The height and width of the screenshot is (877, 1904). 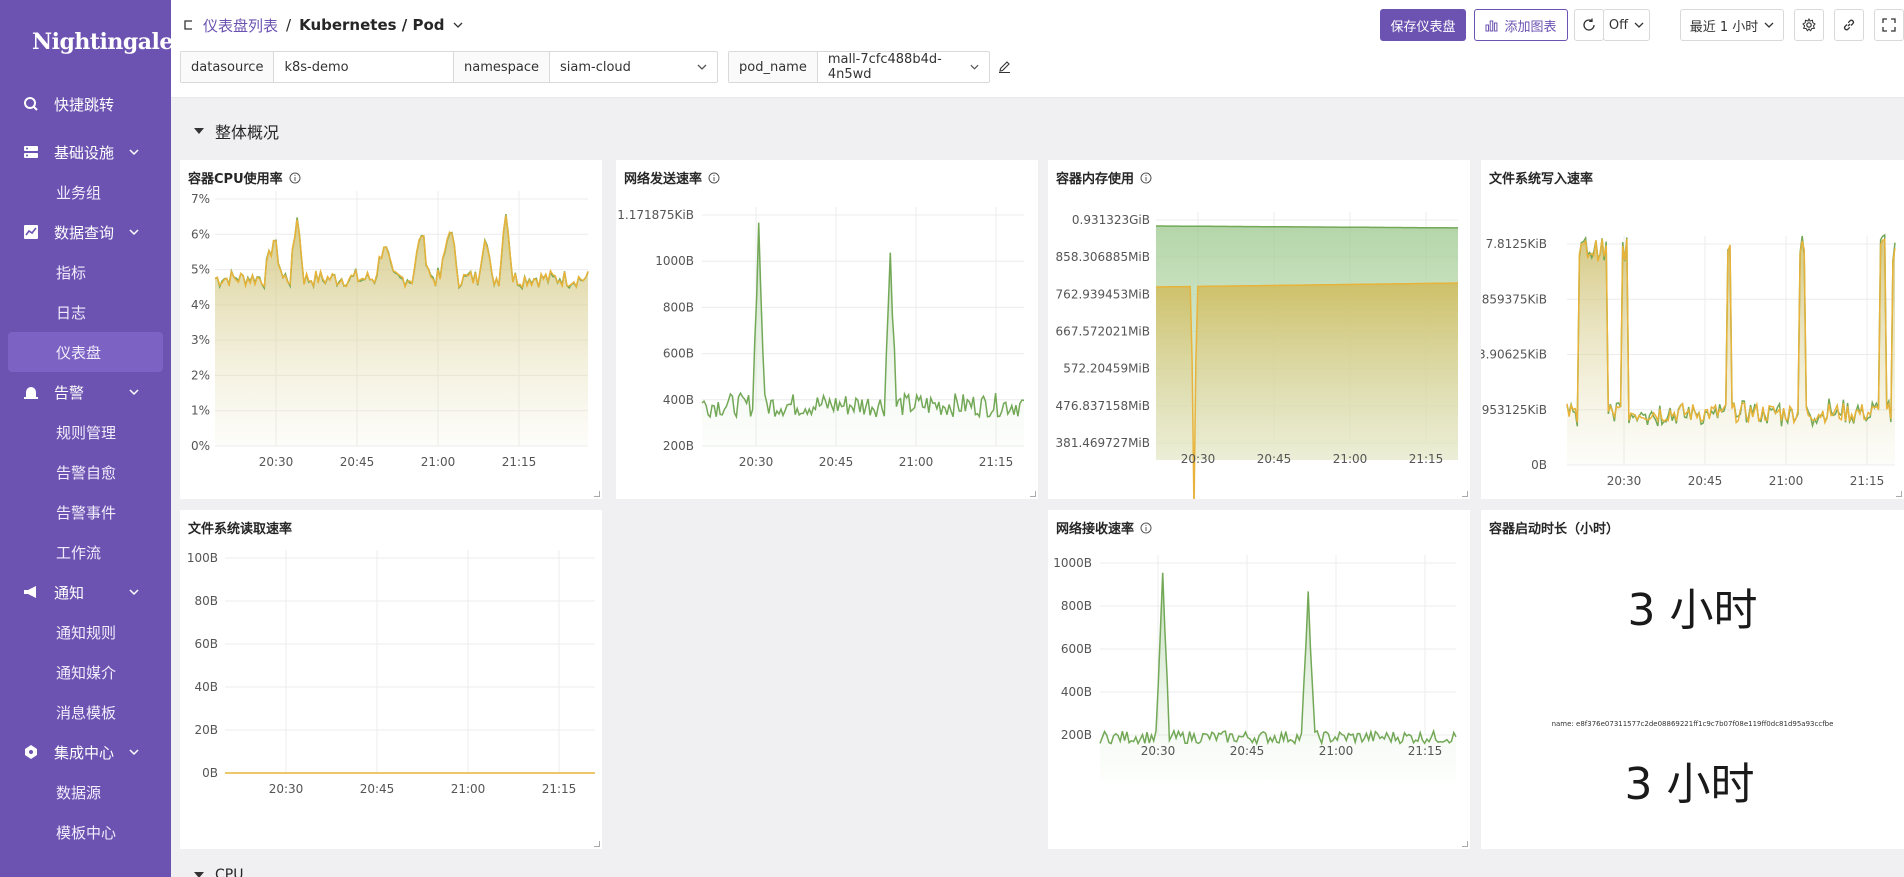 I want to click on add-chart-label: 添加图表, so click(x=1530, y=27).